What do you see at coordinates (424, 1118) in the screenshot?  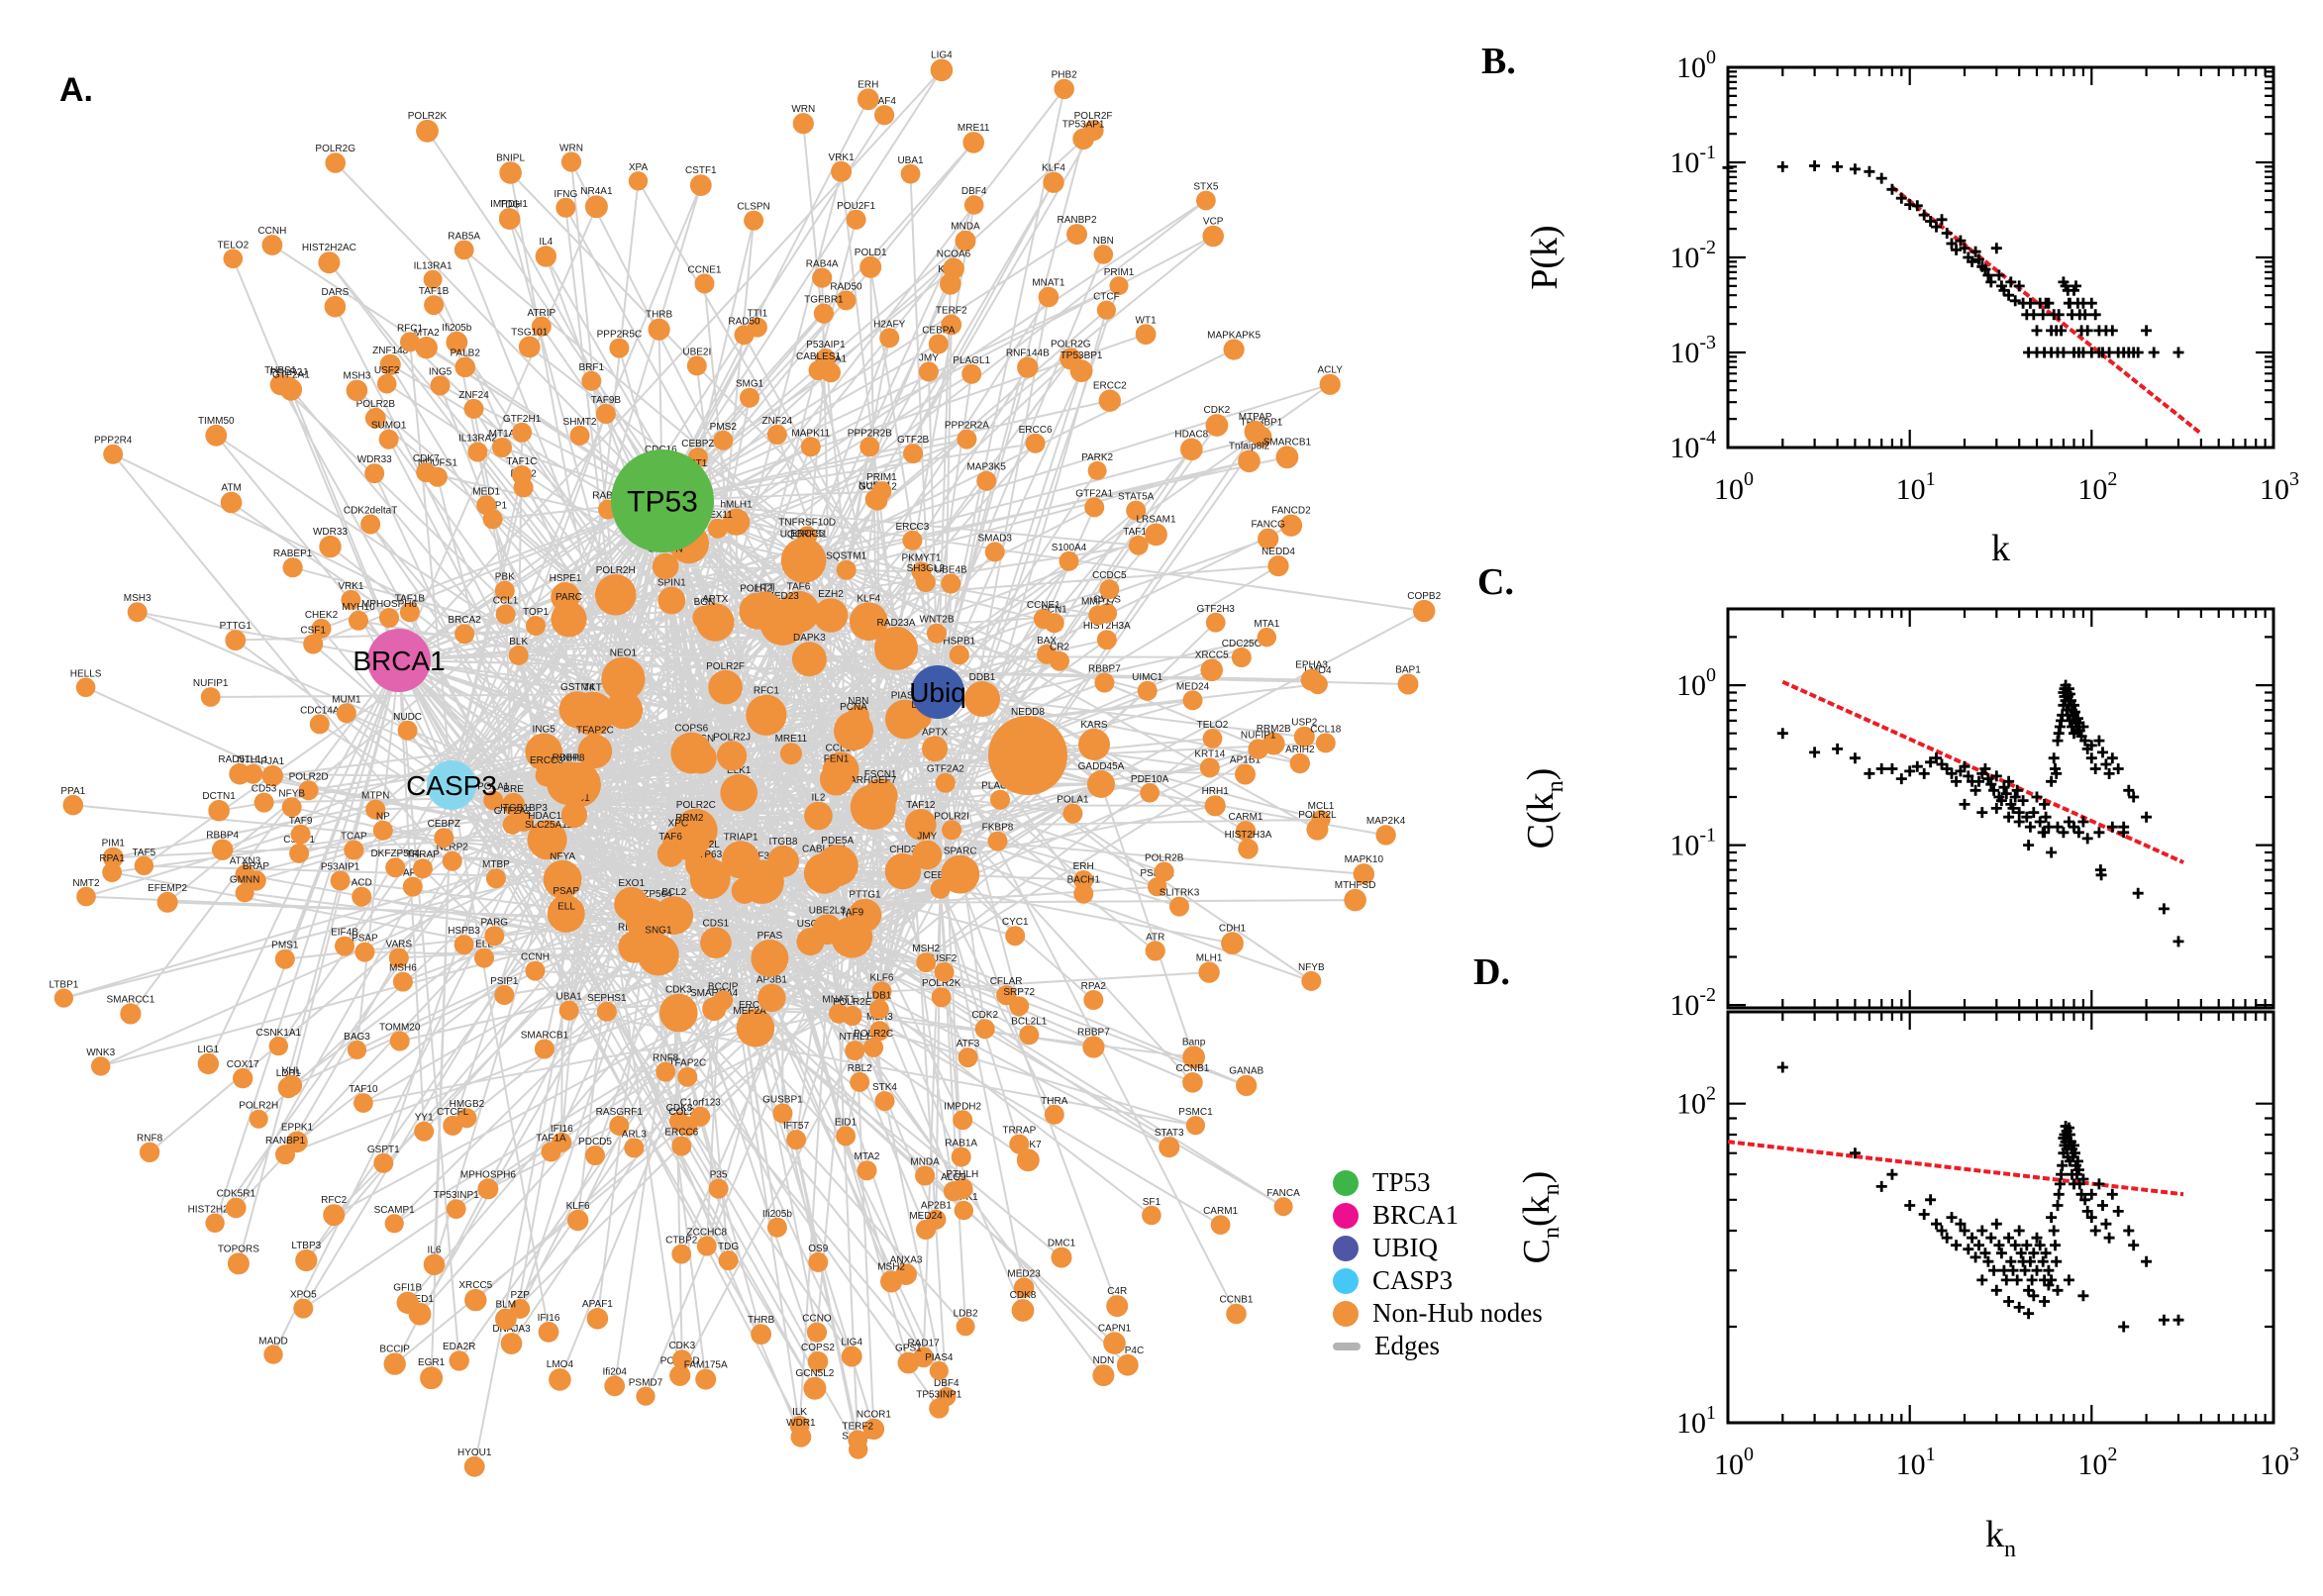 I see `svg-text: YY1` at bounding box center [424, 1118].